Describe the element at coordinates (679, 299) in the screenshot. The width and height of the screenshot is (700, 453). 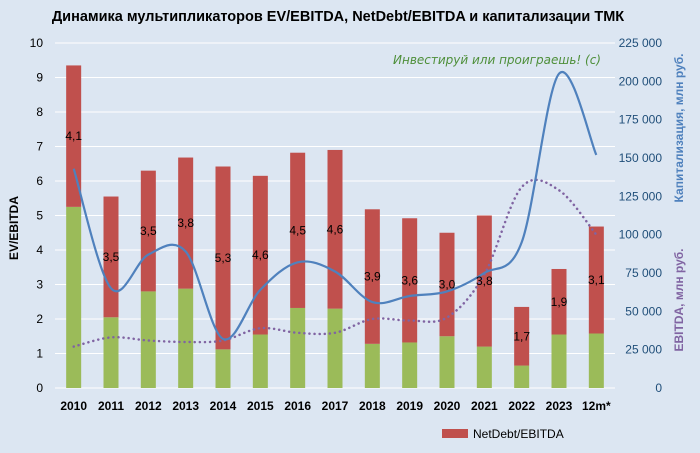
I see `y3-axis-label: EBITDA, млн руб.` at that location.